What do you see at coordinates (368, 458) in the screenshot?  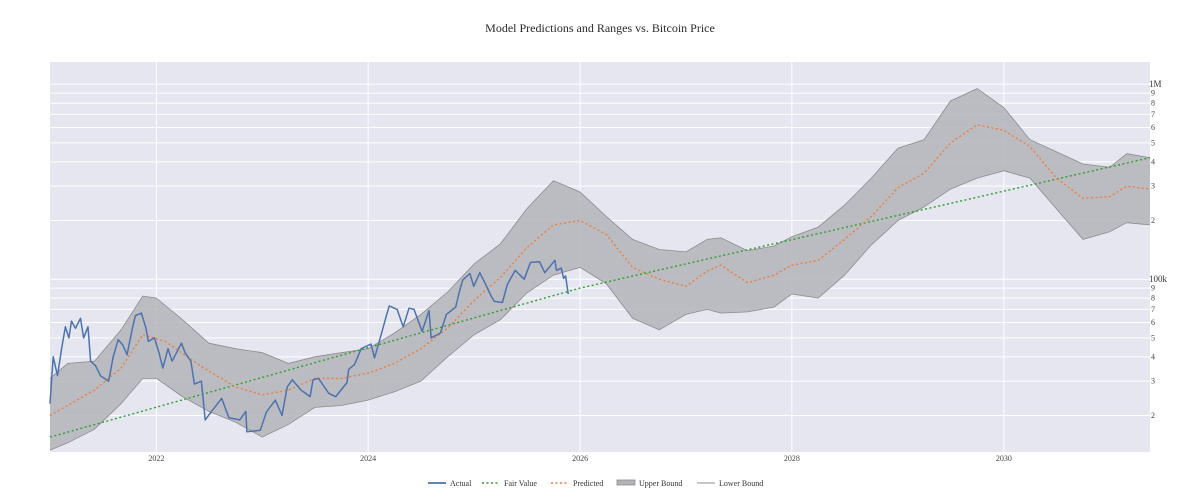 I see `x-tick-label: 2024` at bounding box center [368, 458].